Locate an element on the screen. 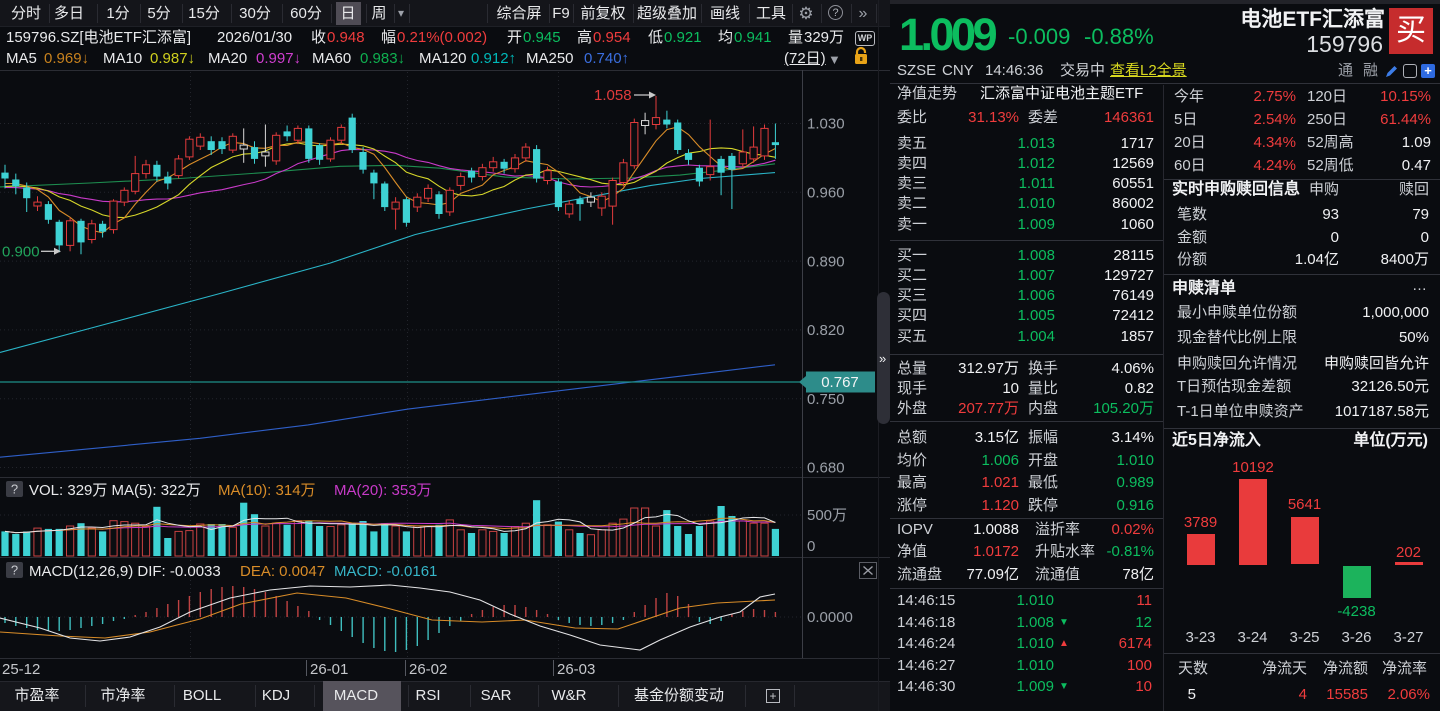  svg-text: 0.960 is located at coordinates (826, 193).